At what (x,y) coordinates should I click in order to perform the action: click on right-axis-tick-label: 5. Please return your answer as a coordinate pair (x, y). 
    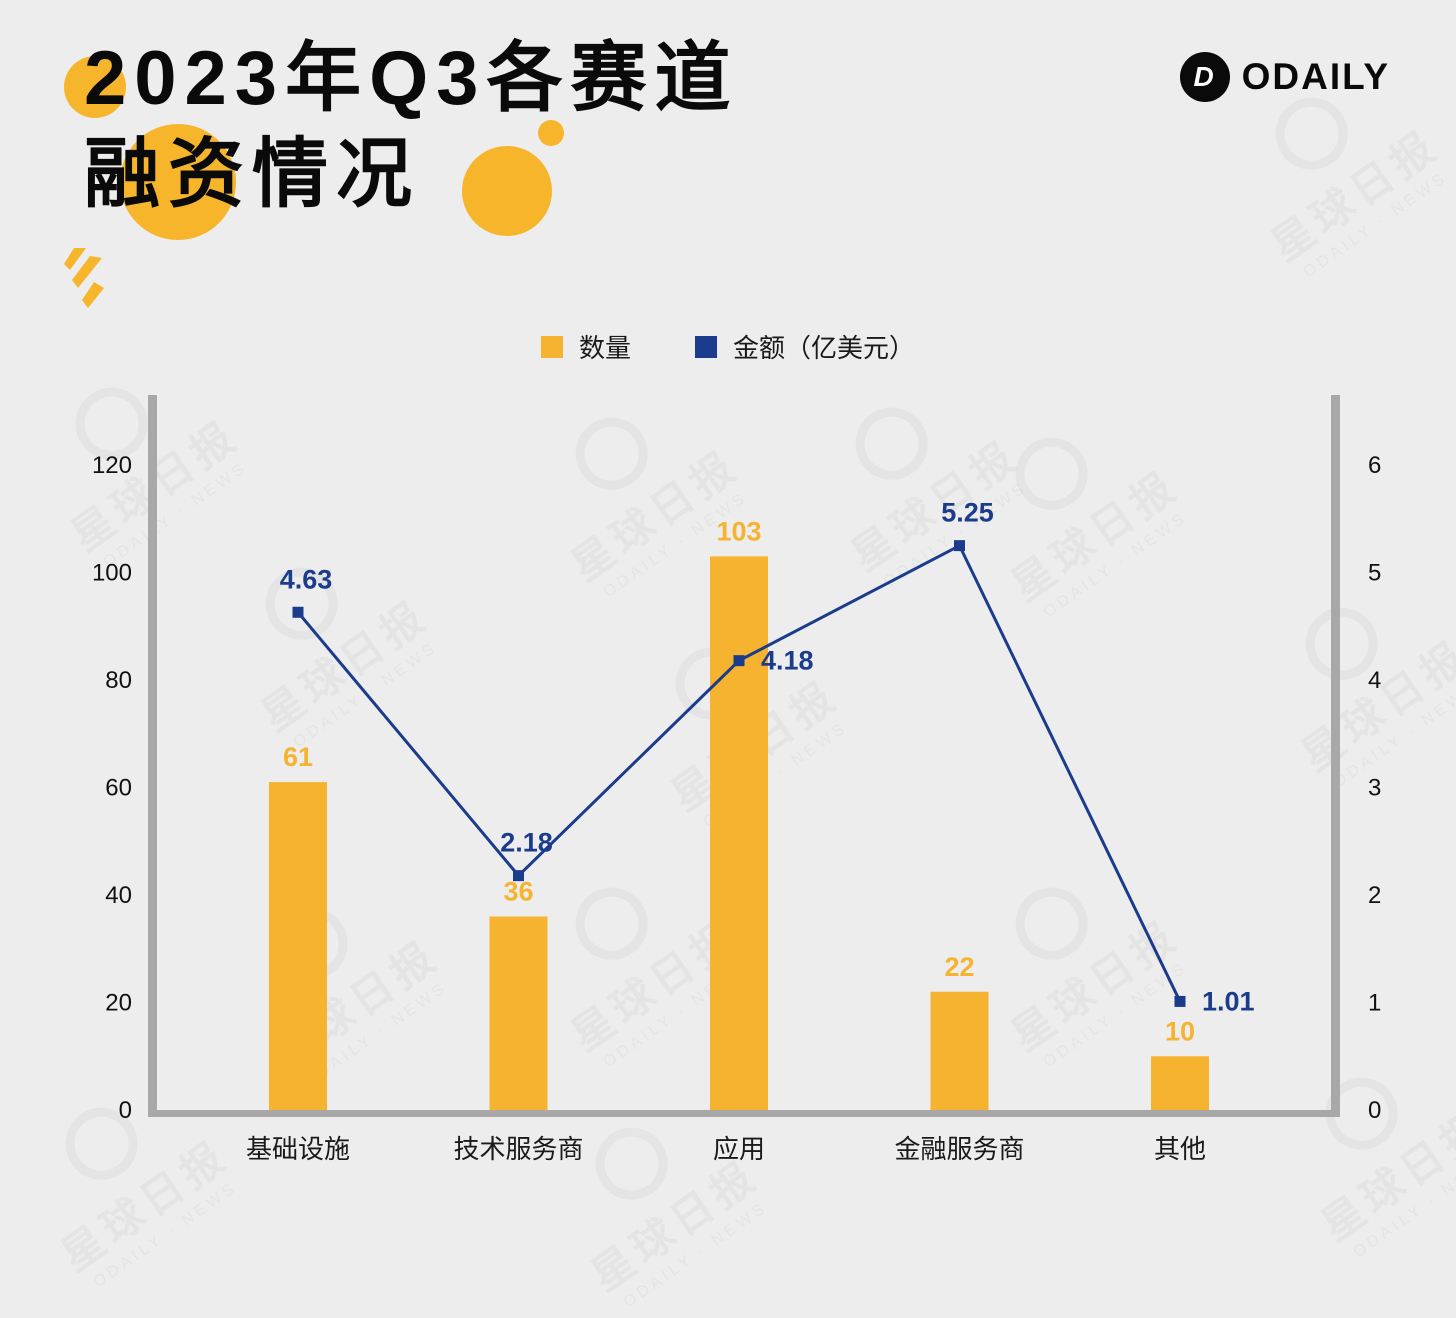
    Looking at the image, I should click on (1374, 573).